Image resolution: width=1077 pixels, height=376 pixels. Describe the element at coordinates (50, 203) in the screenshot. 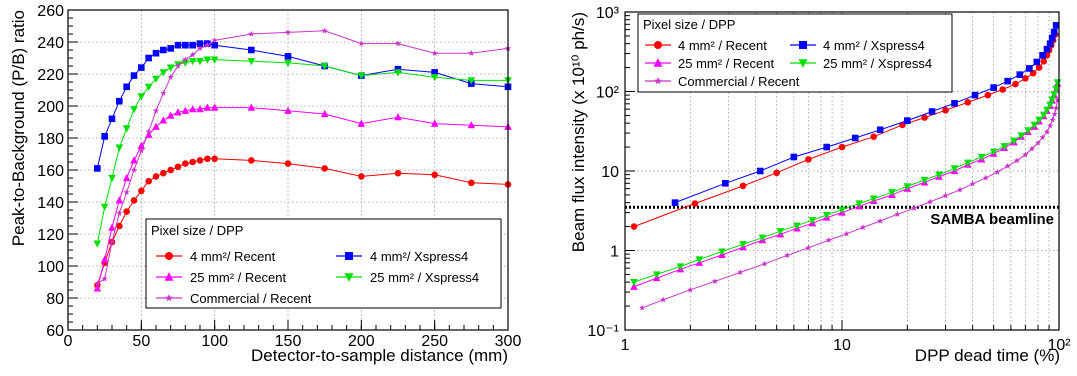

I see `y-tick-label: 140` at that location.